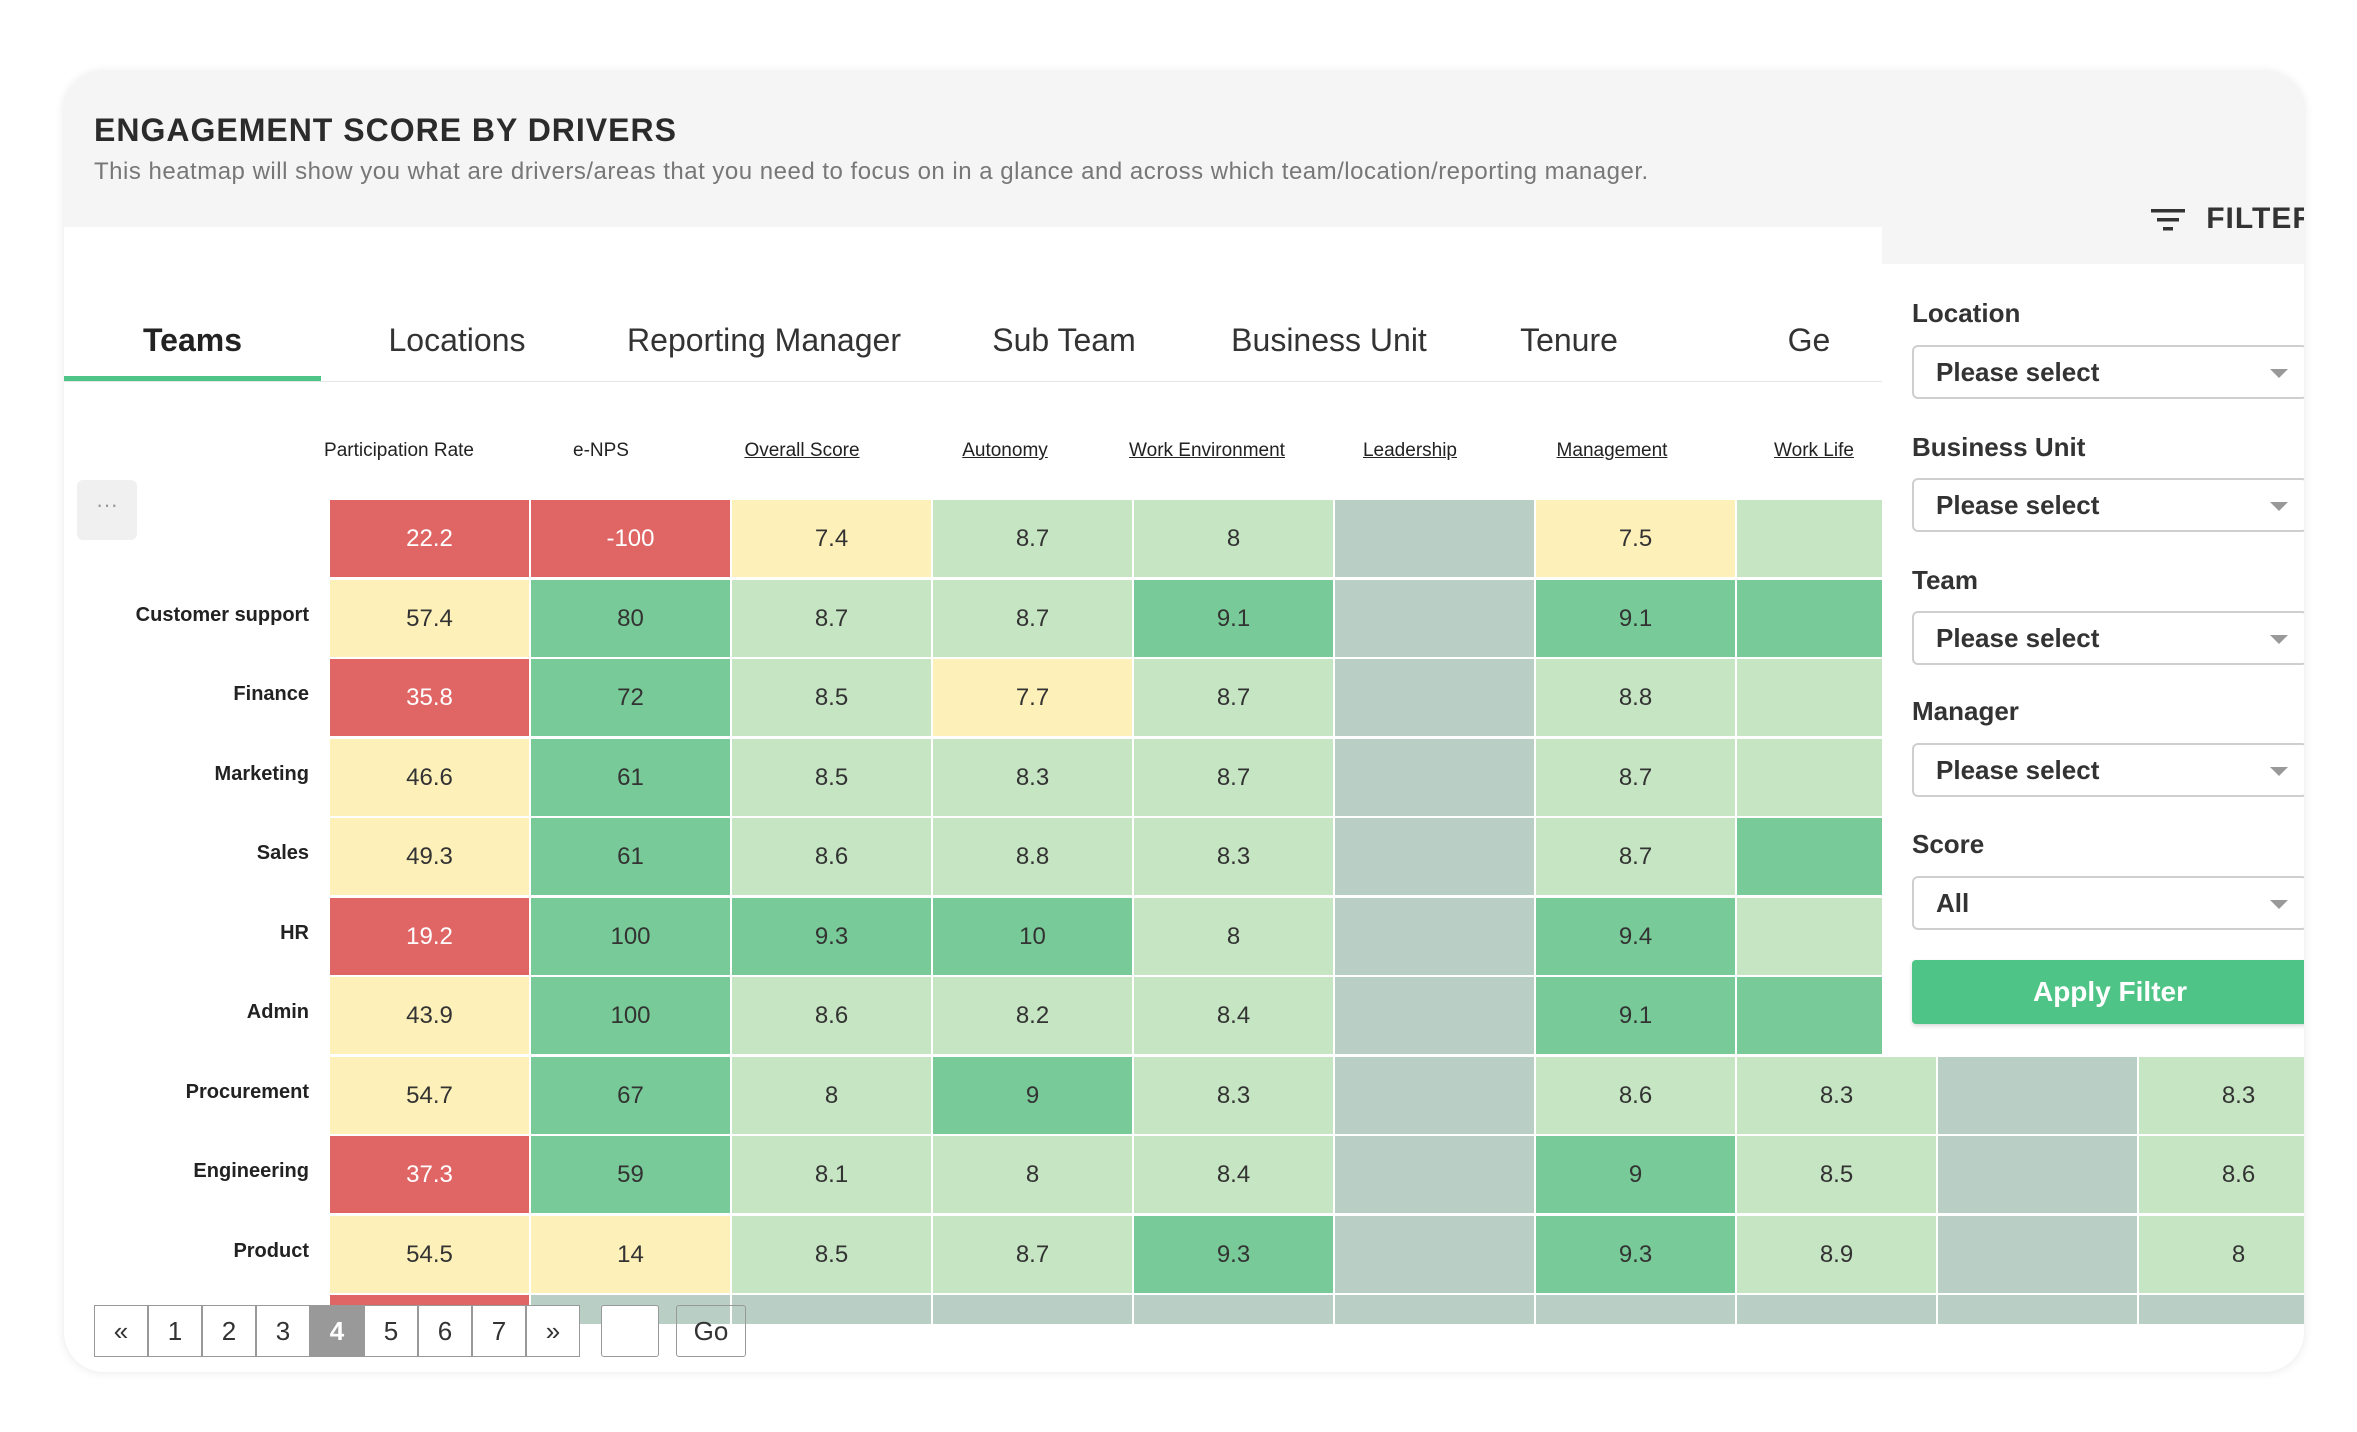 This screenshot has width=2357, height=1432. Describe the element at coordinates (1965, 711) in the screenshot. I see `manager-label: Manager` at that location.